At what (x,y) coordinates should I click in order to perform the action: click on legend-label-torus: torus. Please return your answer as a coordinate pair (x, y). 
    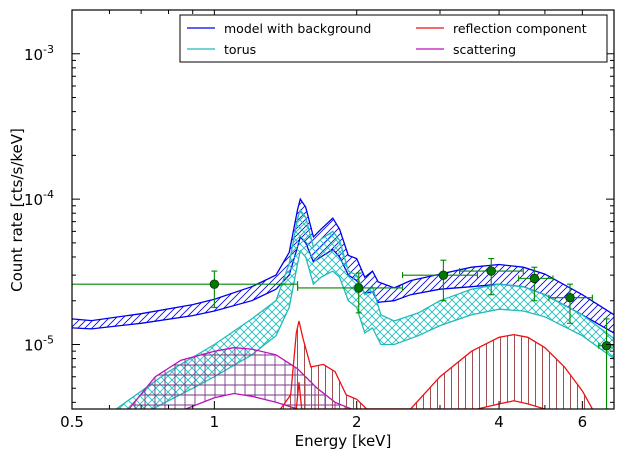
    Looking at the image, I should click on (240, 49).